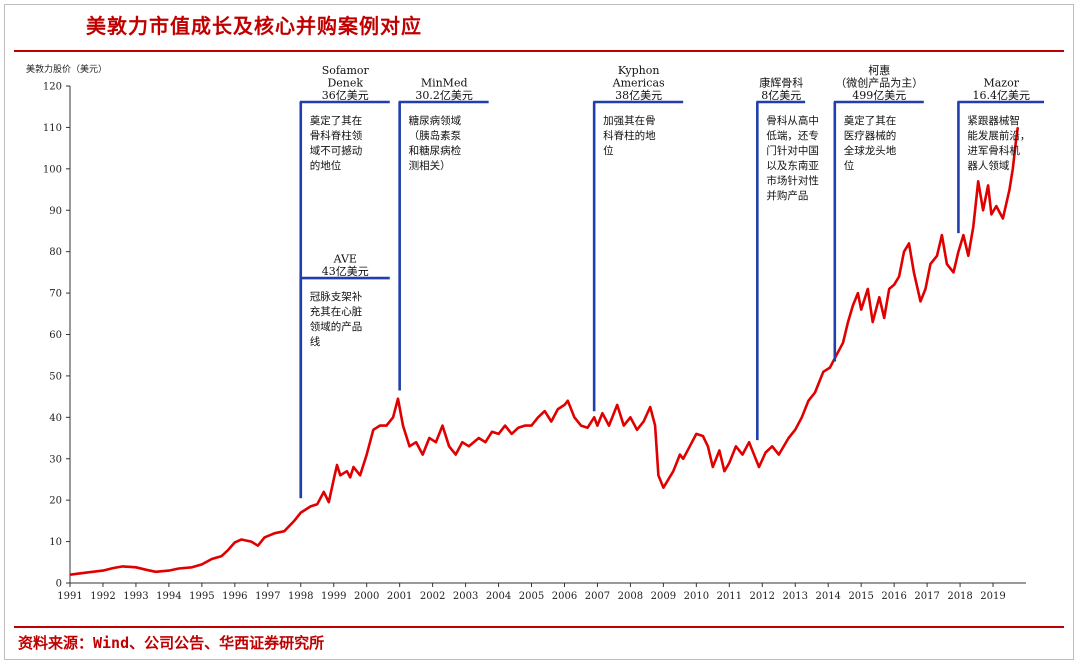 Image resolution: width=1080 pixels, height=666 pixels. I want to click on y-tick-label: 120, so click(52, 87).